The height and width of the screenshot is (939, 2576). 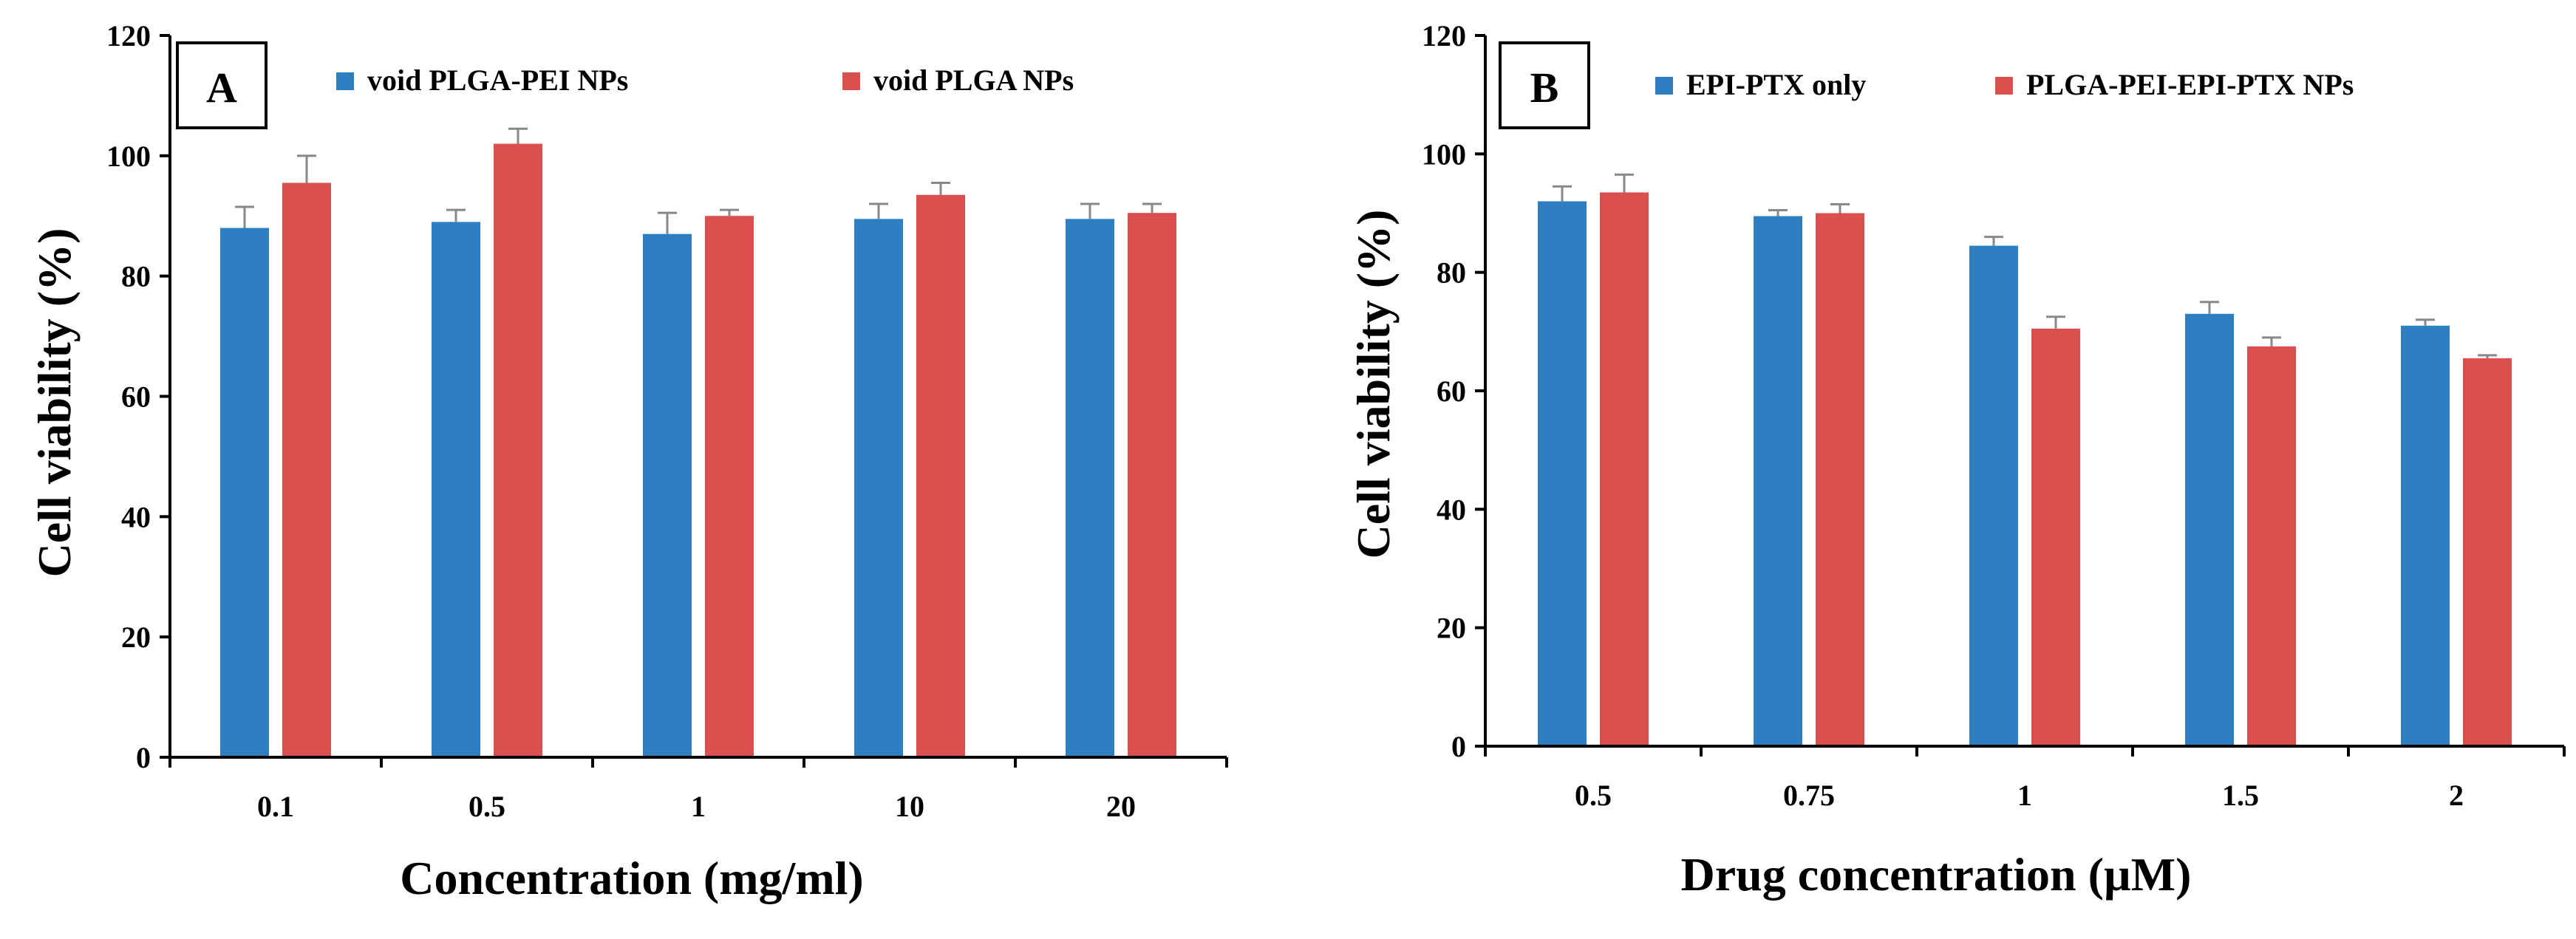 What do you see at coordinates (698, 806) in the screenshot?
I see `panel-a-x-tick-label: 1` at bounding box center [698, 806].